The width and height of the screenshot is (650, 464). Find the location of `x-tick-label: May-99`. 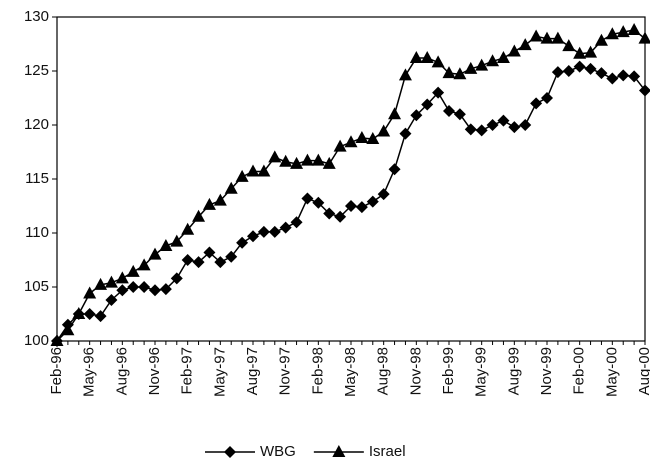

x-tick-label: May-99 is located at coordinates (481, 372).